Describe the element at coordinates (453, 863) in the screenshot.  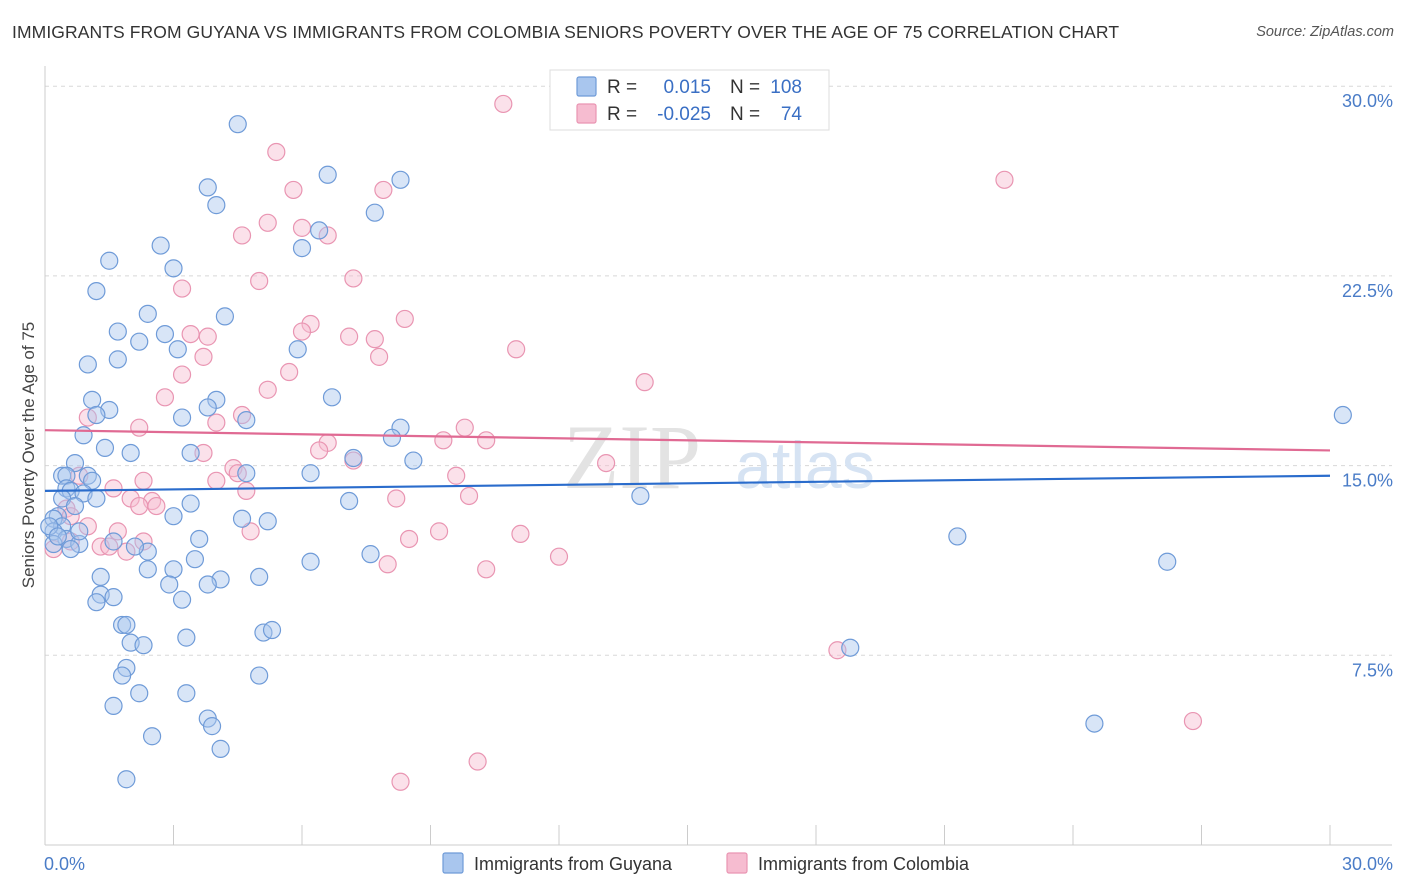
I see `bottom-legend-swatch-guyana` at that location.